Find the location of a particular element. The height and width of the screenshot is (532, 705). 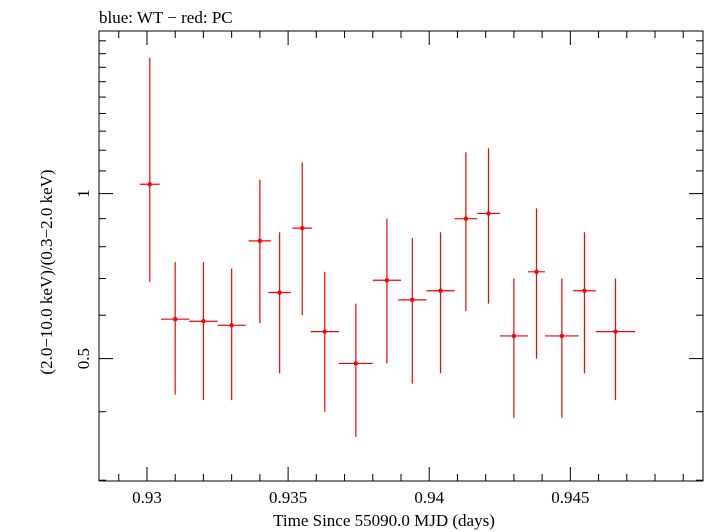

x-tick-label: 0.93 is located at coordinates (147, 497).